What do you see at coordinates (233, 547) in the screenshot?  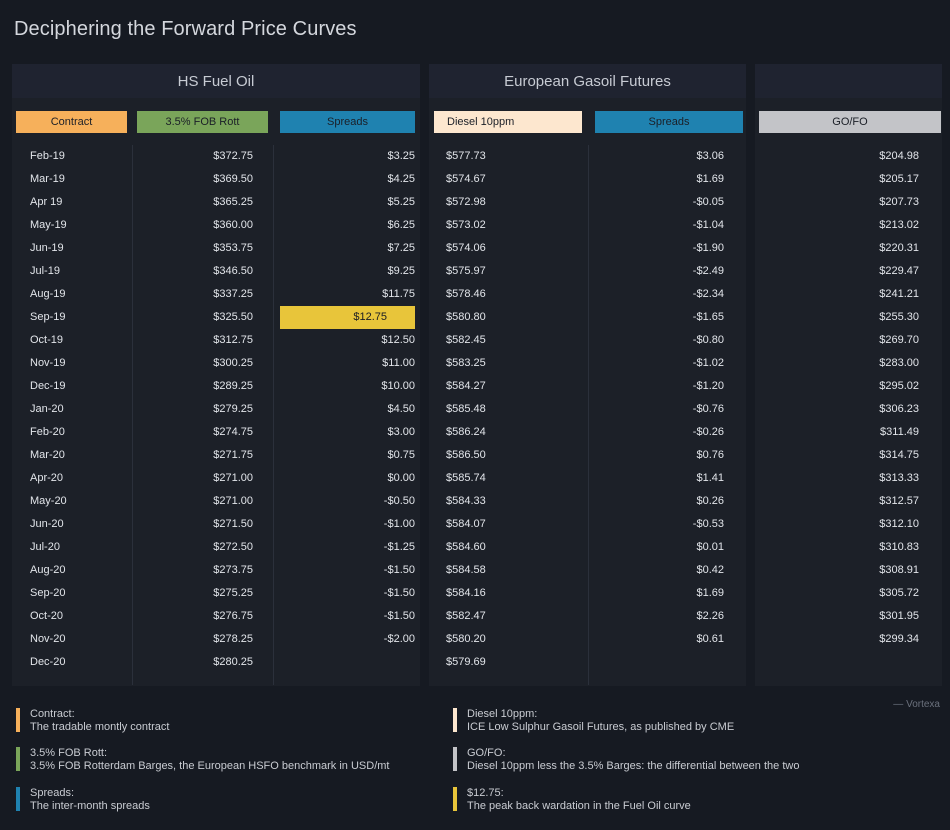 I see `fob-rott-cell: $272.50` at bounding box center [233, 547].